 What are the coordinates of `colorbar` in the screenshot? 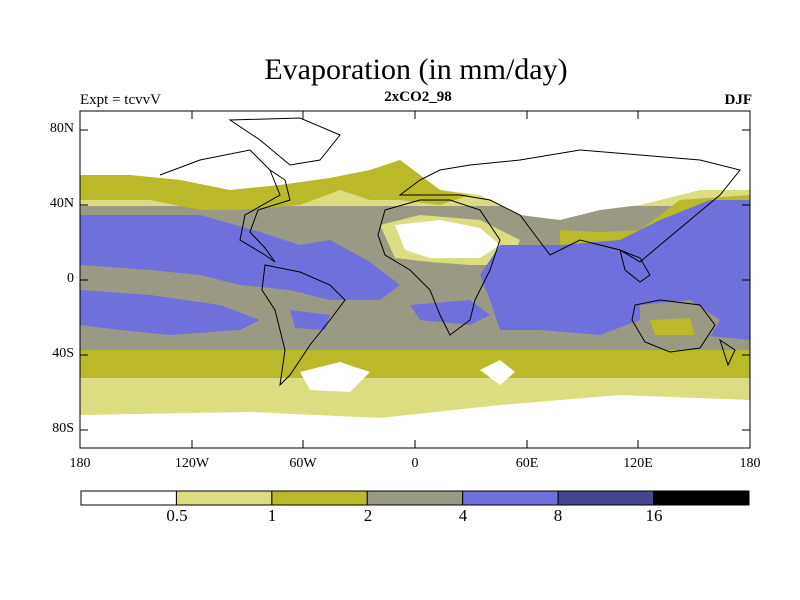 It's located at (415, 498).